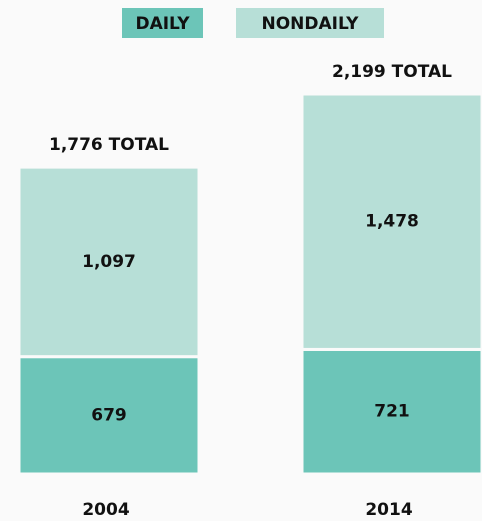 This screenshot has height=521, width=482. What do you see at coordinates (105, 510) in the screenshot?
I see `x-tick-label: 2004` at bounding box center [105, 510].